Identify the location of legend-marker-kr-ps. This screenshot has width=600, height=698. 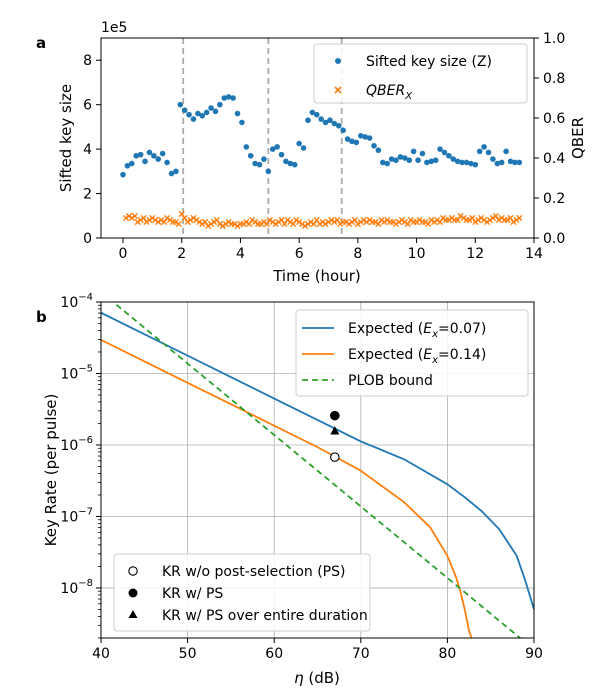
(133, 593).